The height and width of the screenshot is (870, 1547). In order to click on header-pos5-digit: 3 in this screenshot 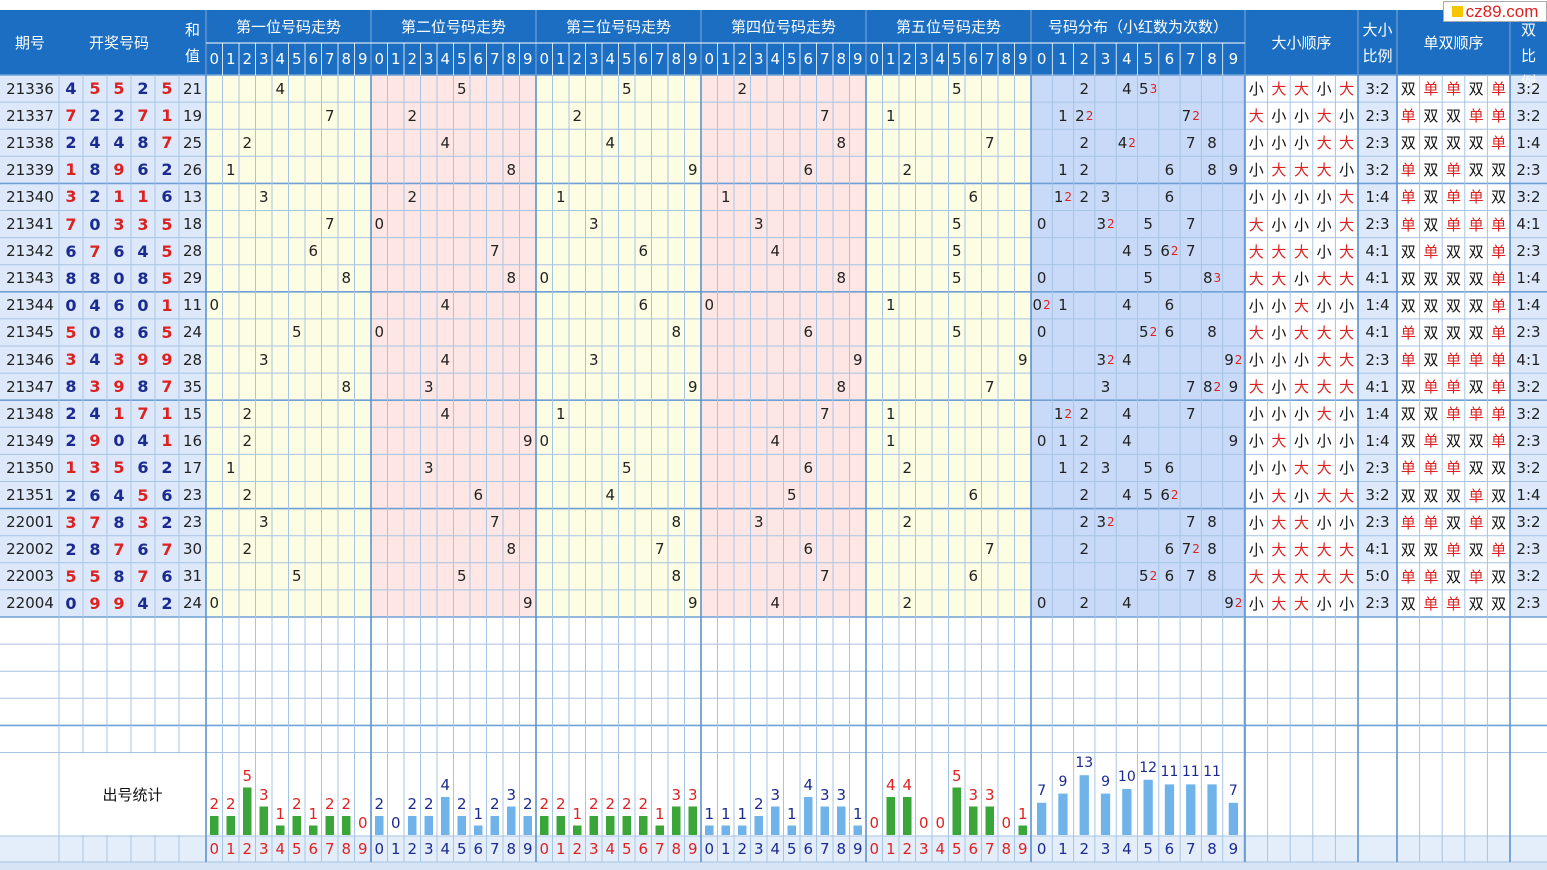, I will do `click(923, 59)`.